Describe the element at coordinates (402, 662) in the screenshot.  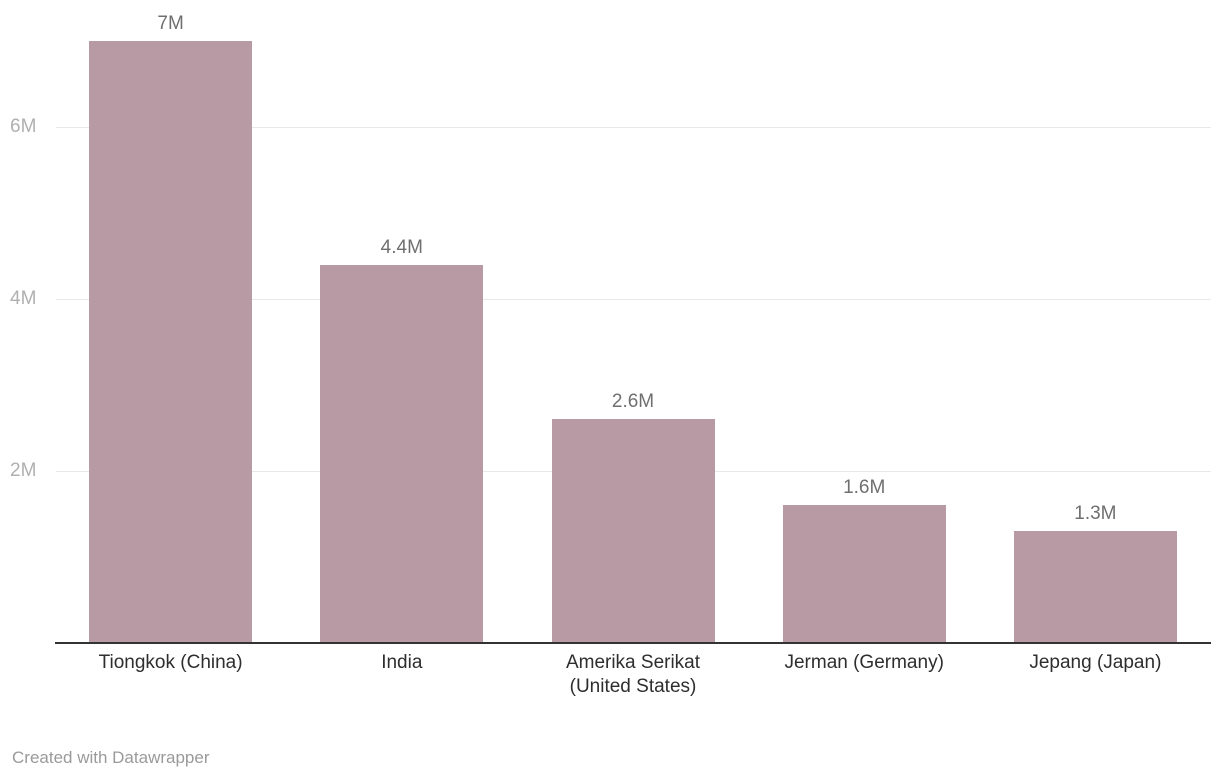
I see `x-axis-category-label: India` at that location.